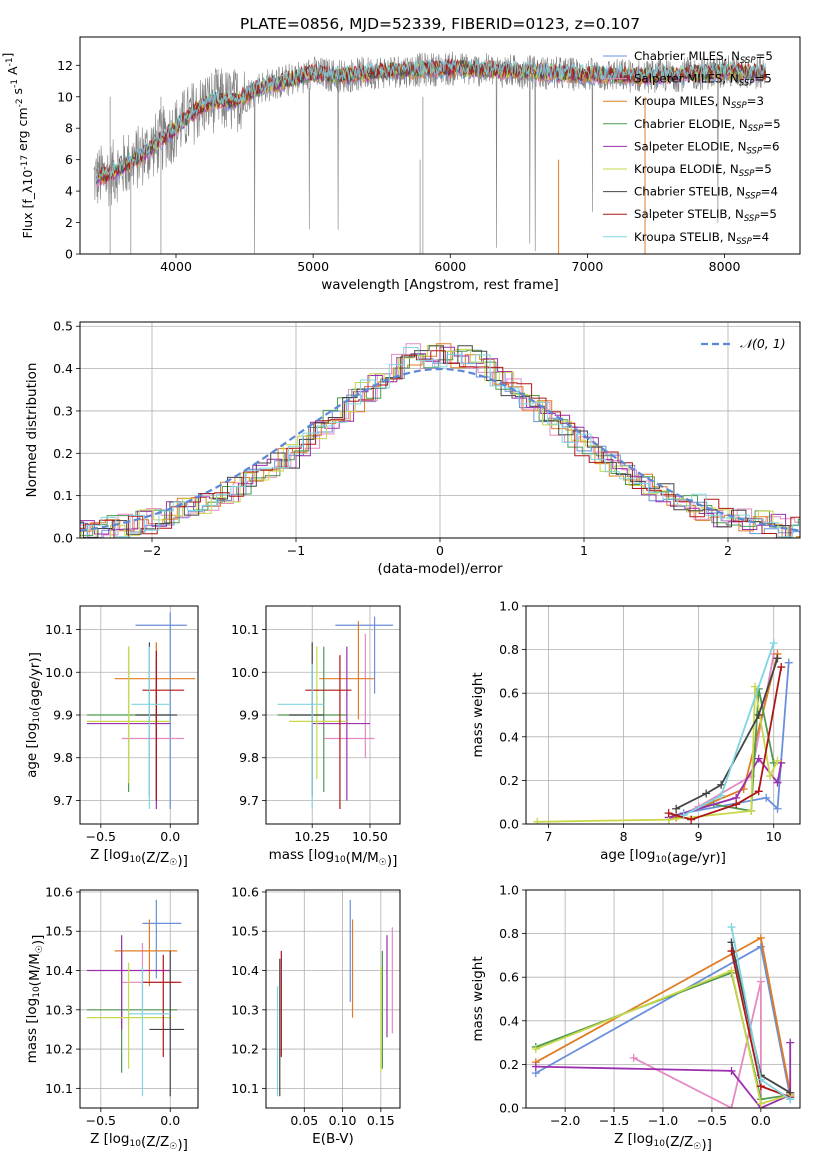 The width and height of the screenshot is (819, 1174). Describe the element at coordinates (699, 102) in the screenshot. I see `legend-entry: Kroupa MILES, NSSP=3` at that location.